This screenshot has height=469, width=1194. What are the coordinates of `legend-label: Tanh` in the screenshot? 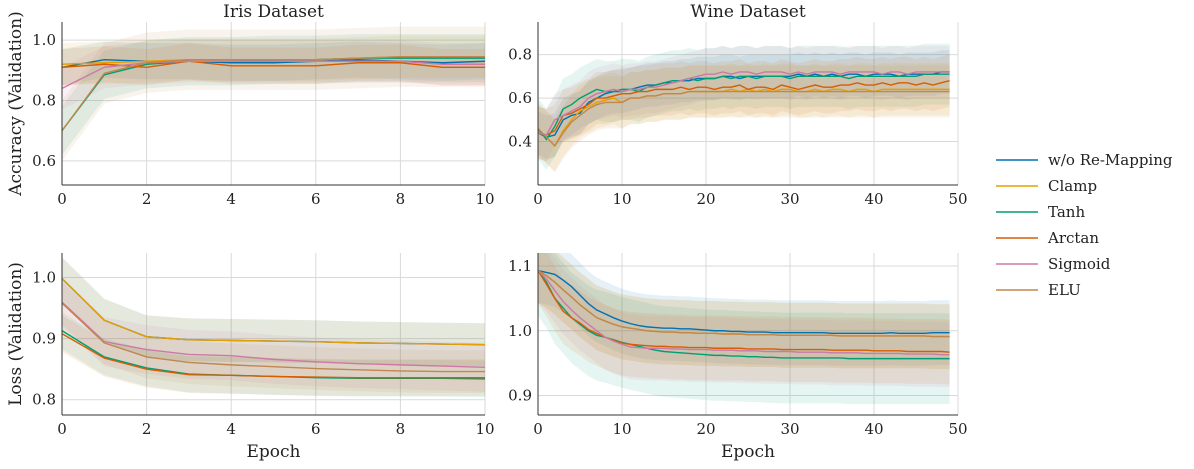 It's located at (1066, 212).